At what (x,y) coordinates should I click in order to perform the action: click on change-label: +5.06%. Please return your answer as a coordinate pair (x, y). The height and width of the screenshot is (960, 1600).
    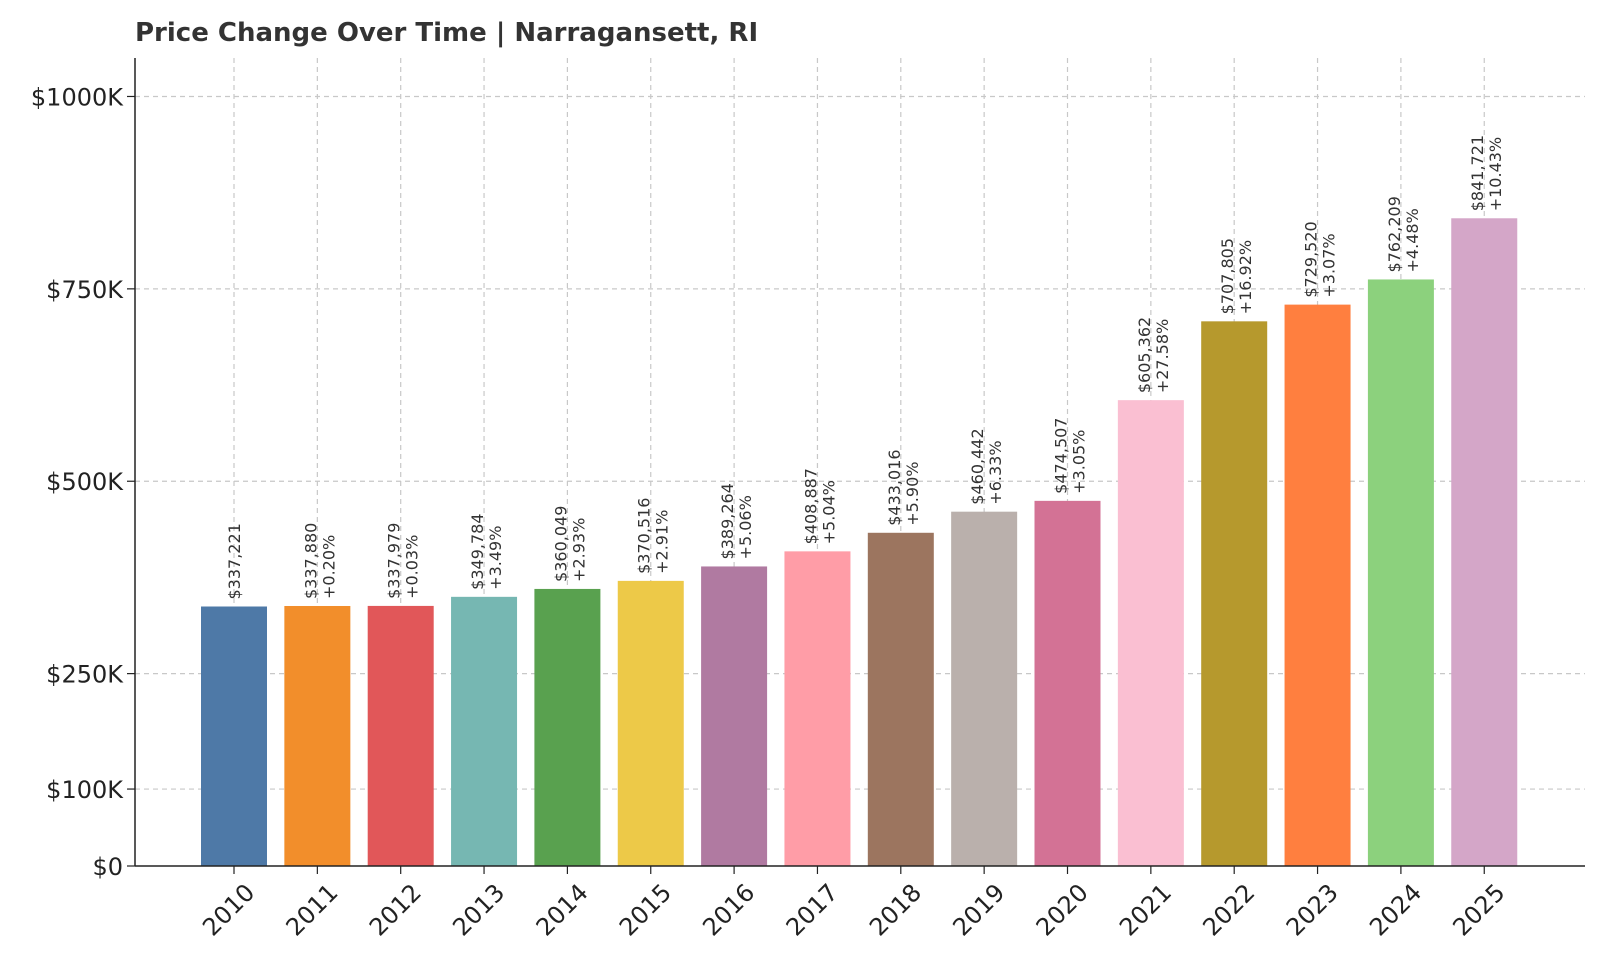
    Looking at the image, I should click on (745, 527).